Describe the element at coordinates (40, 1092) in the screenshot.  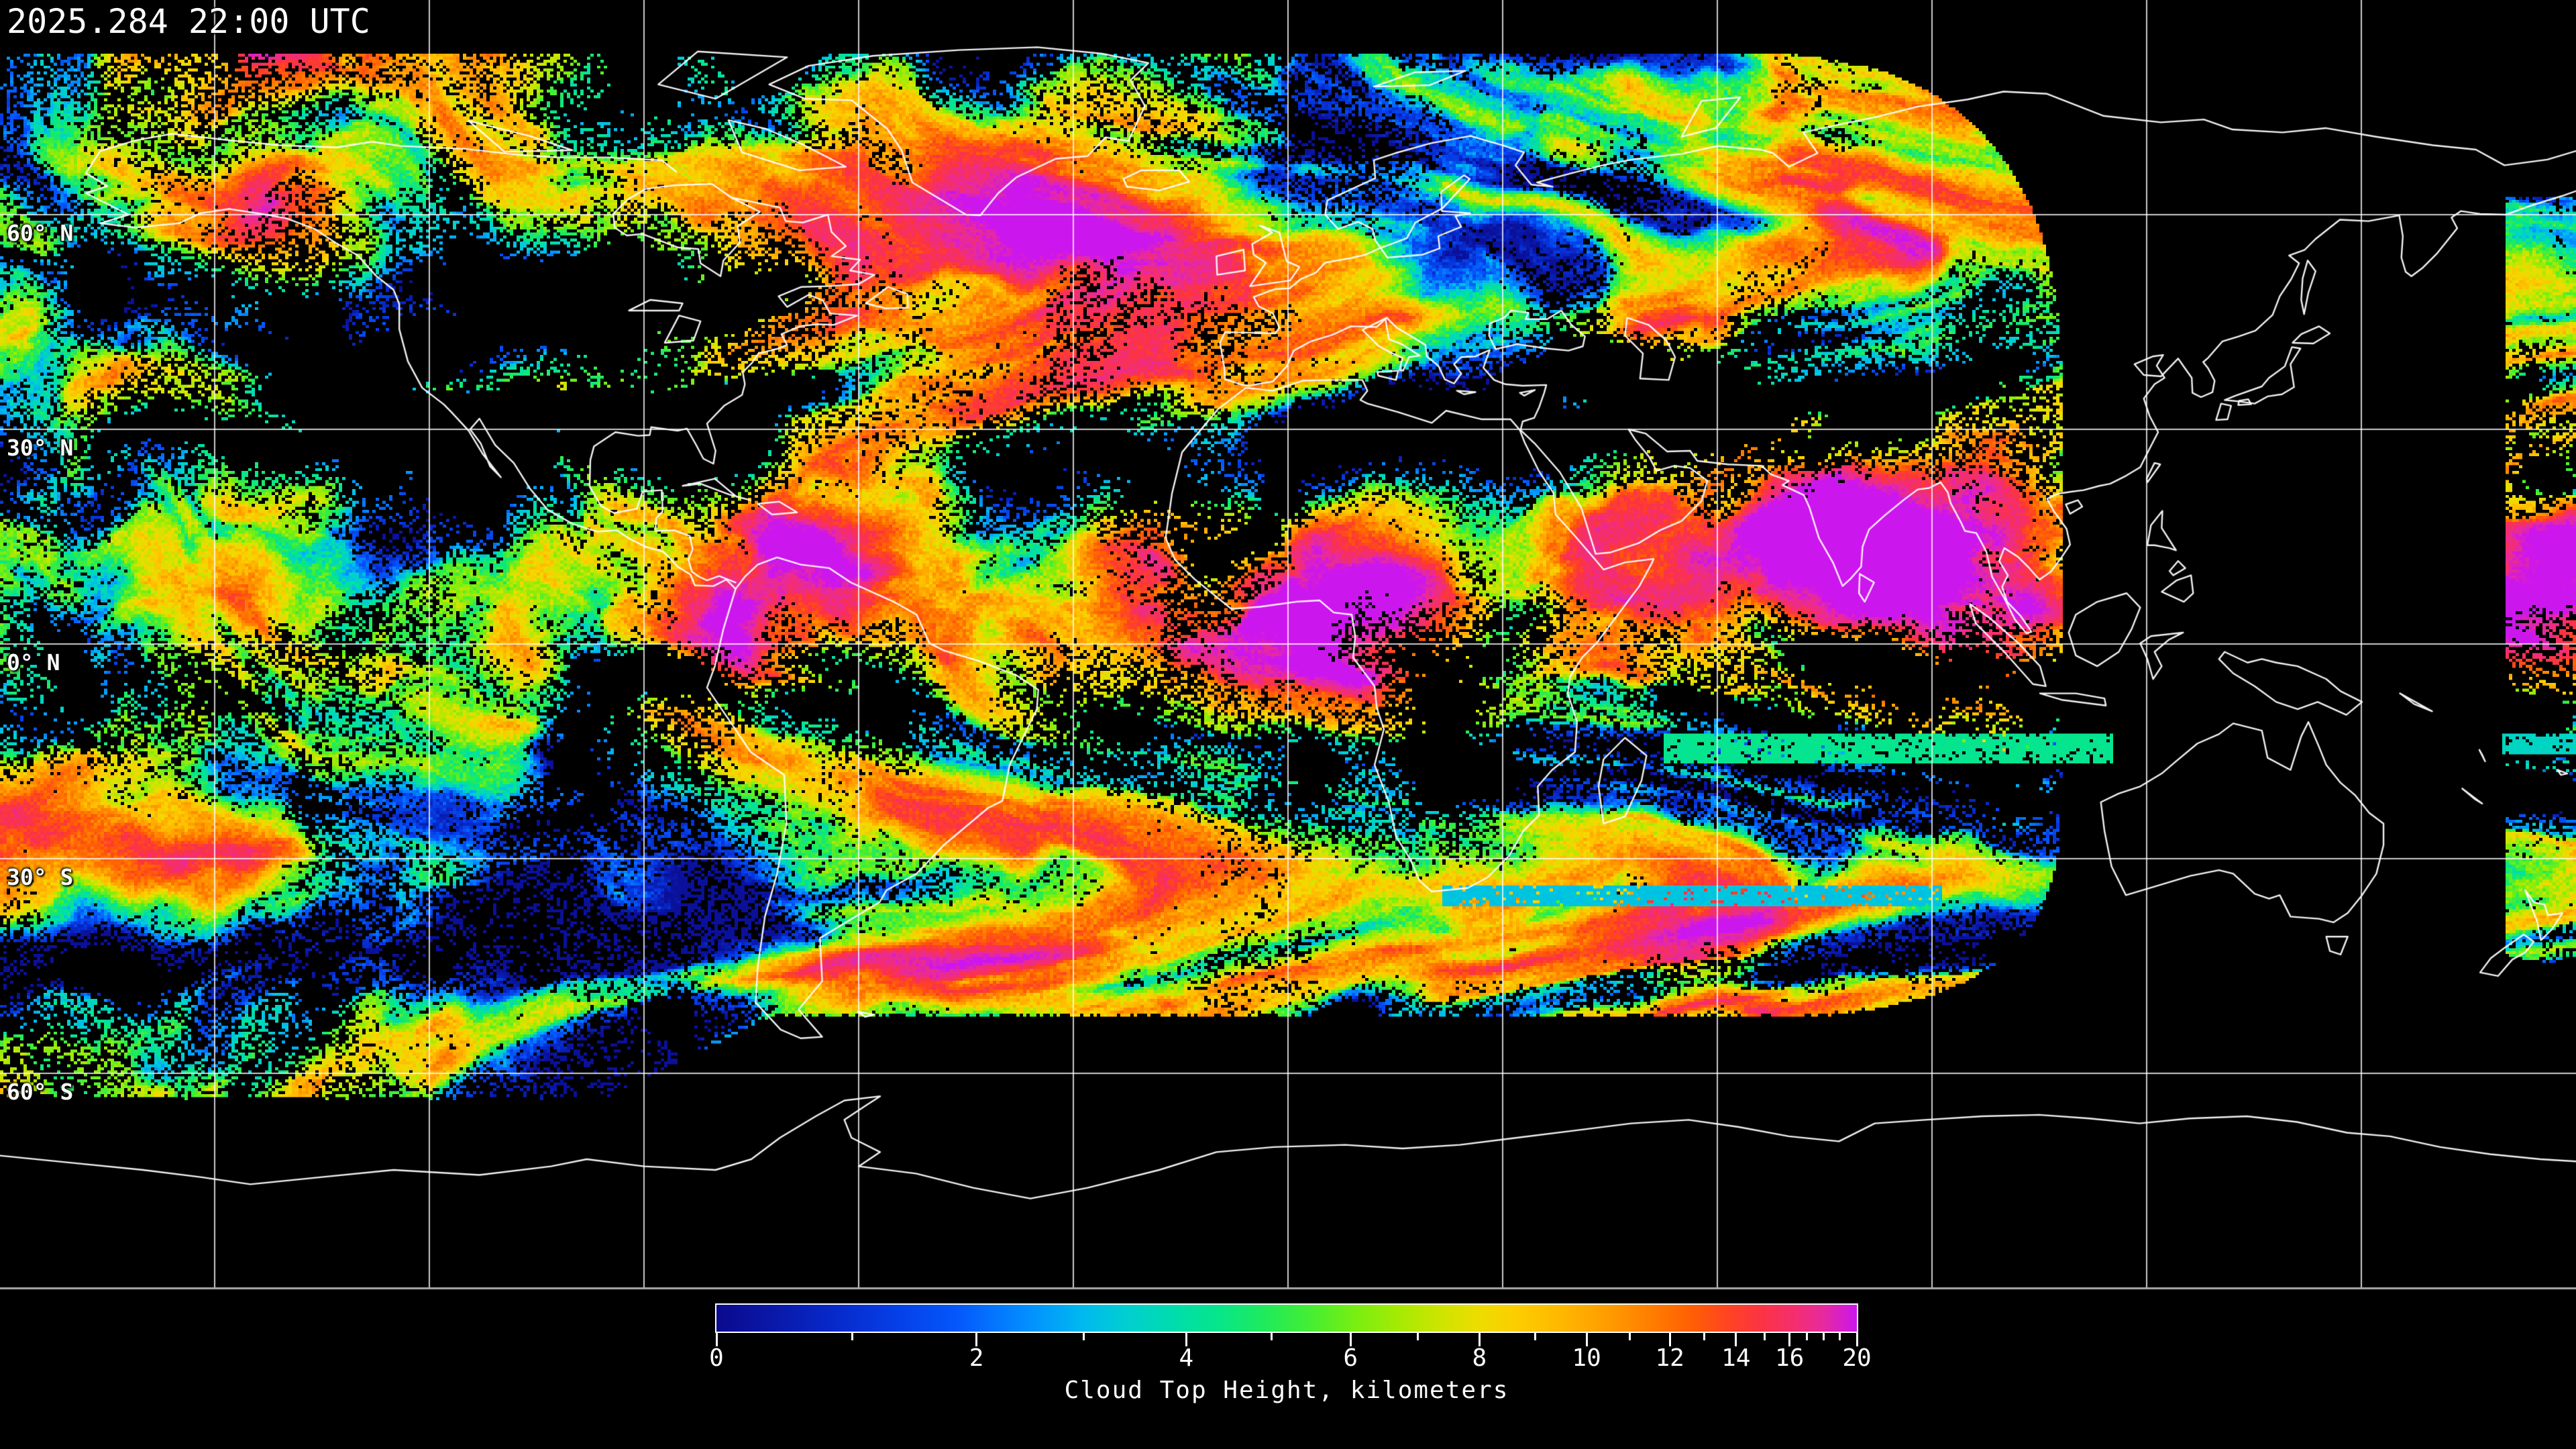
I see `latitude-label-s60: 60° S` at that location.